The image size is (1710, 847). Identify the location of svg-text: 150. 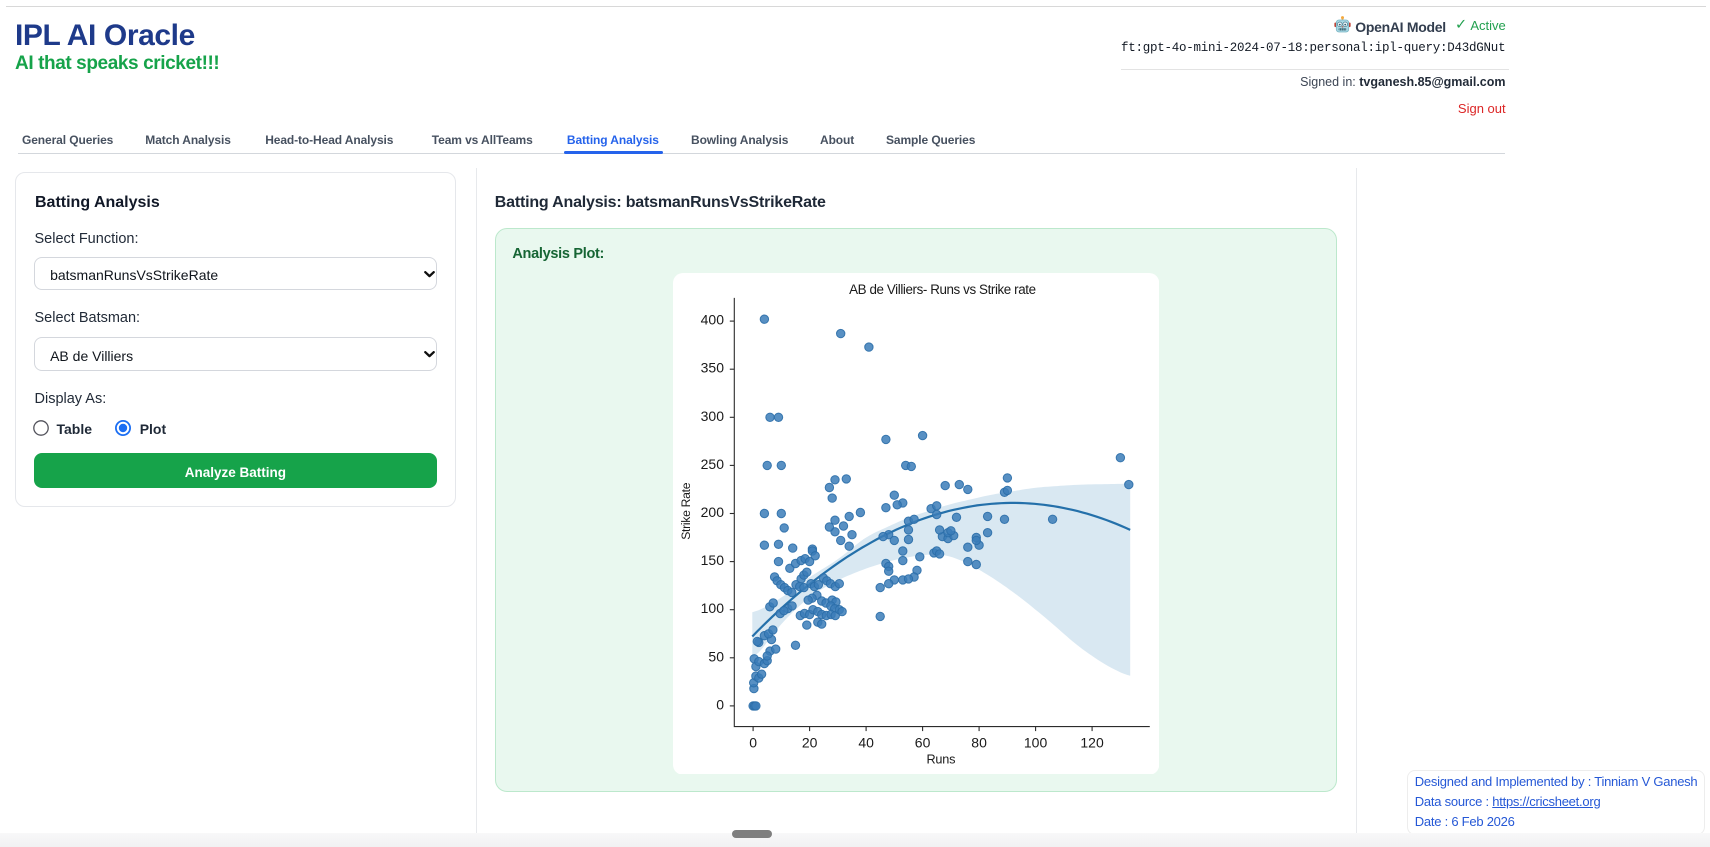
(712, 560).